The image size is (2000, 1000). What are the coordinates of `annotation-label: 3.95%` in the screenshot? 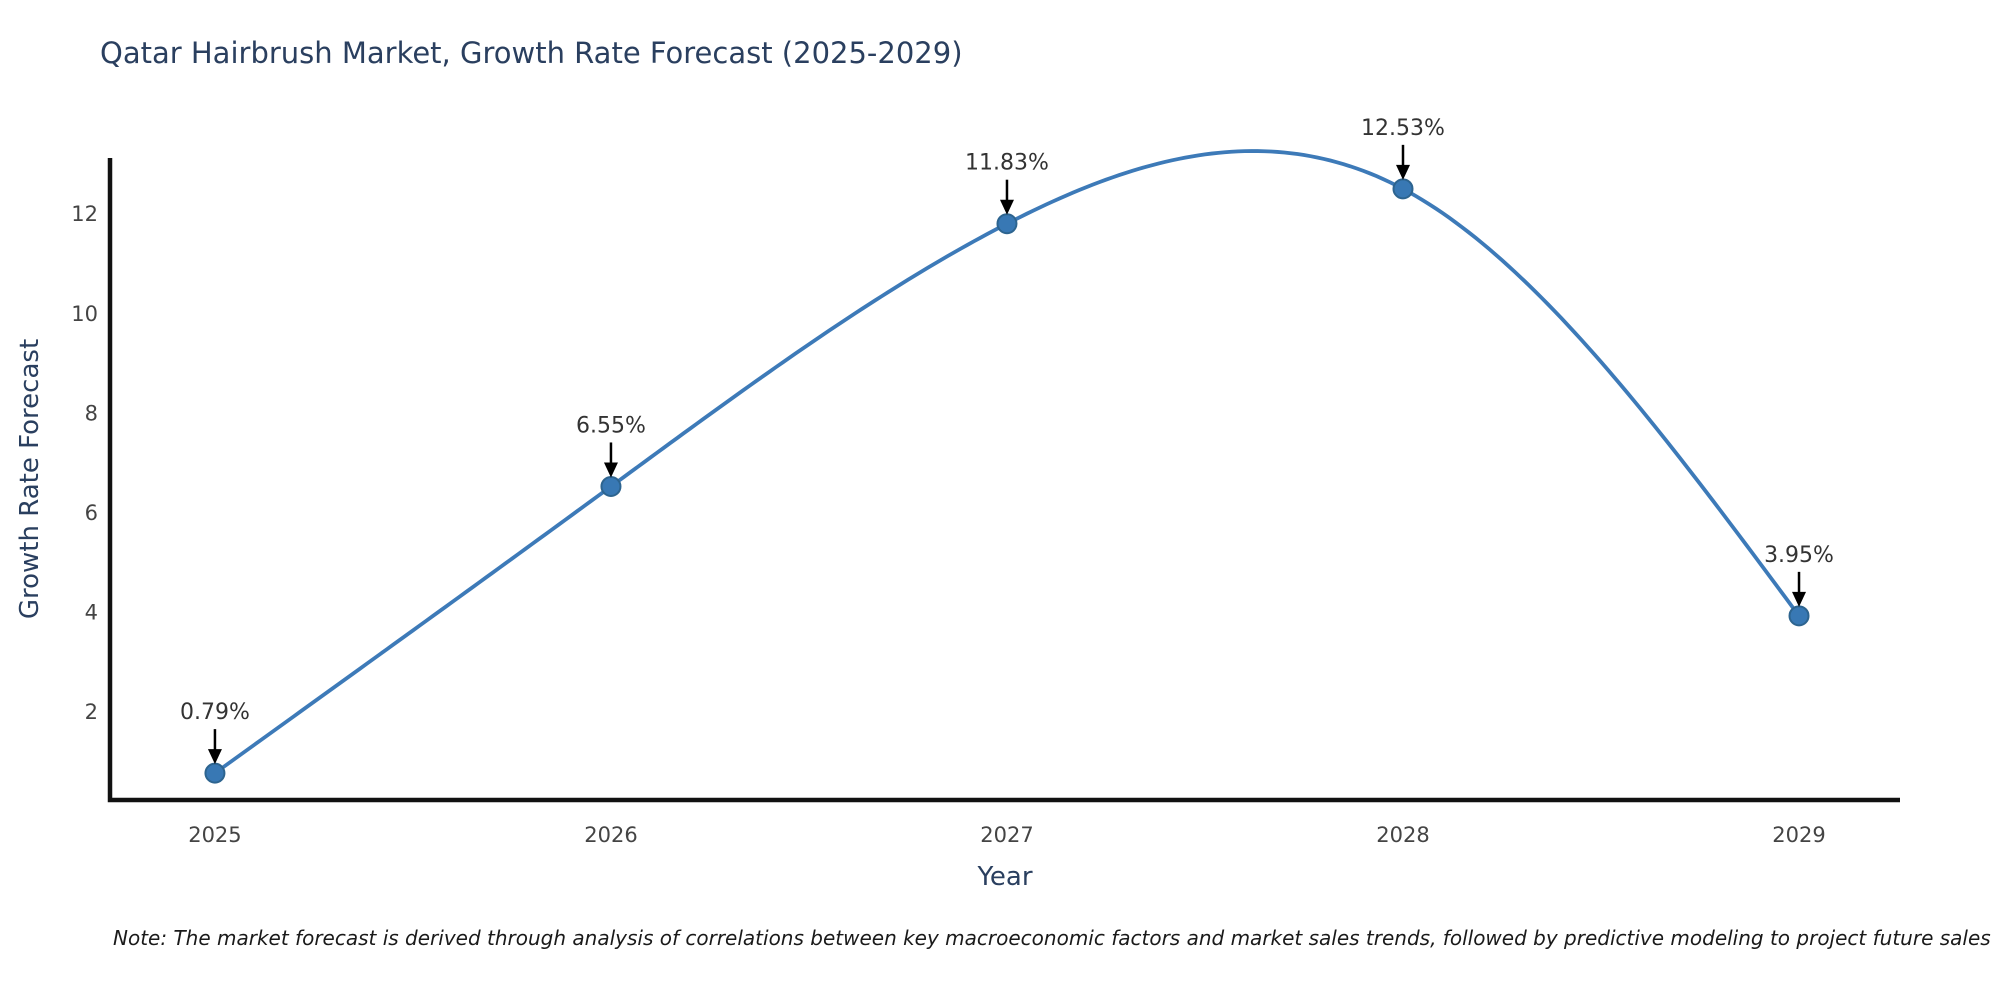 It's located at (1799, 555).